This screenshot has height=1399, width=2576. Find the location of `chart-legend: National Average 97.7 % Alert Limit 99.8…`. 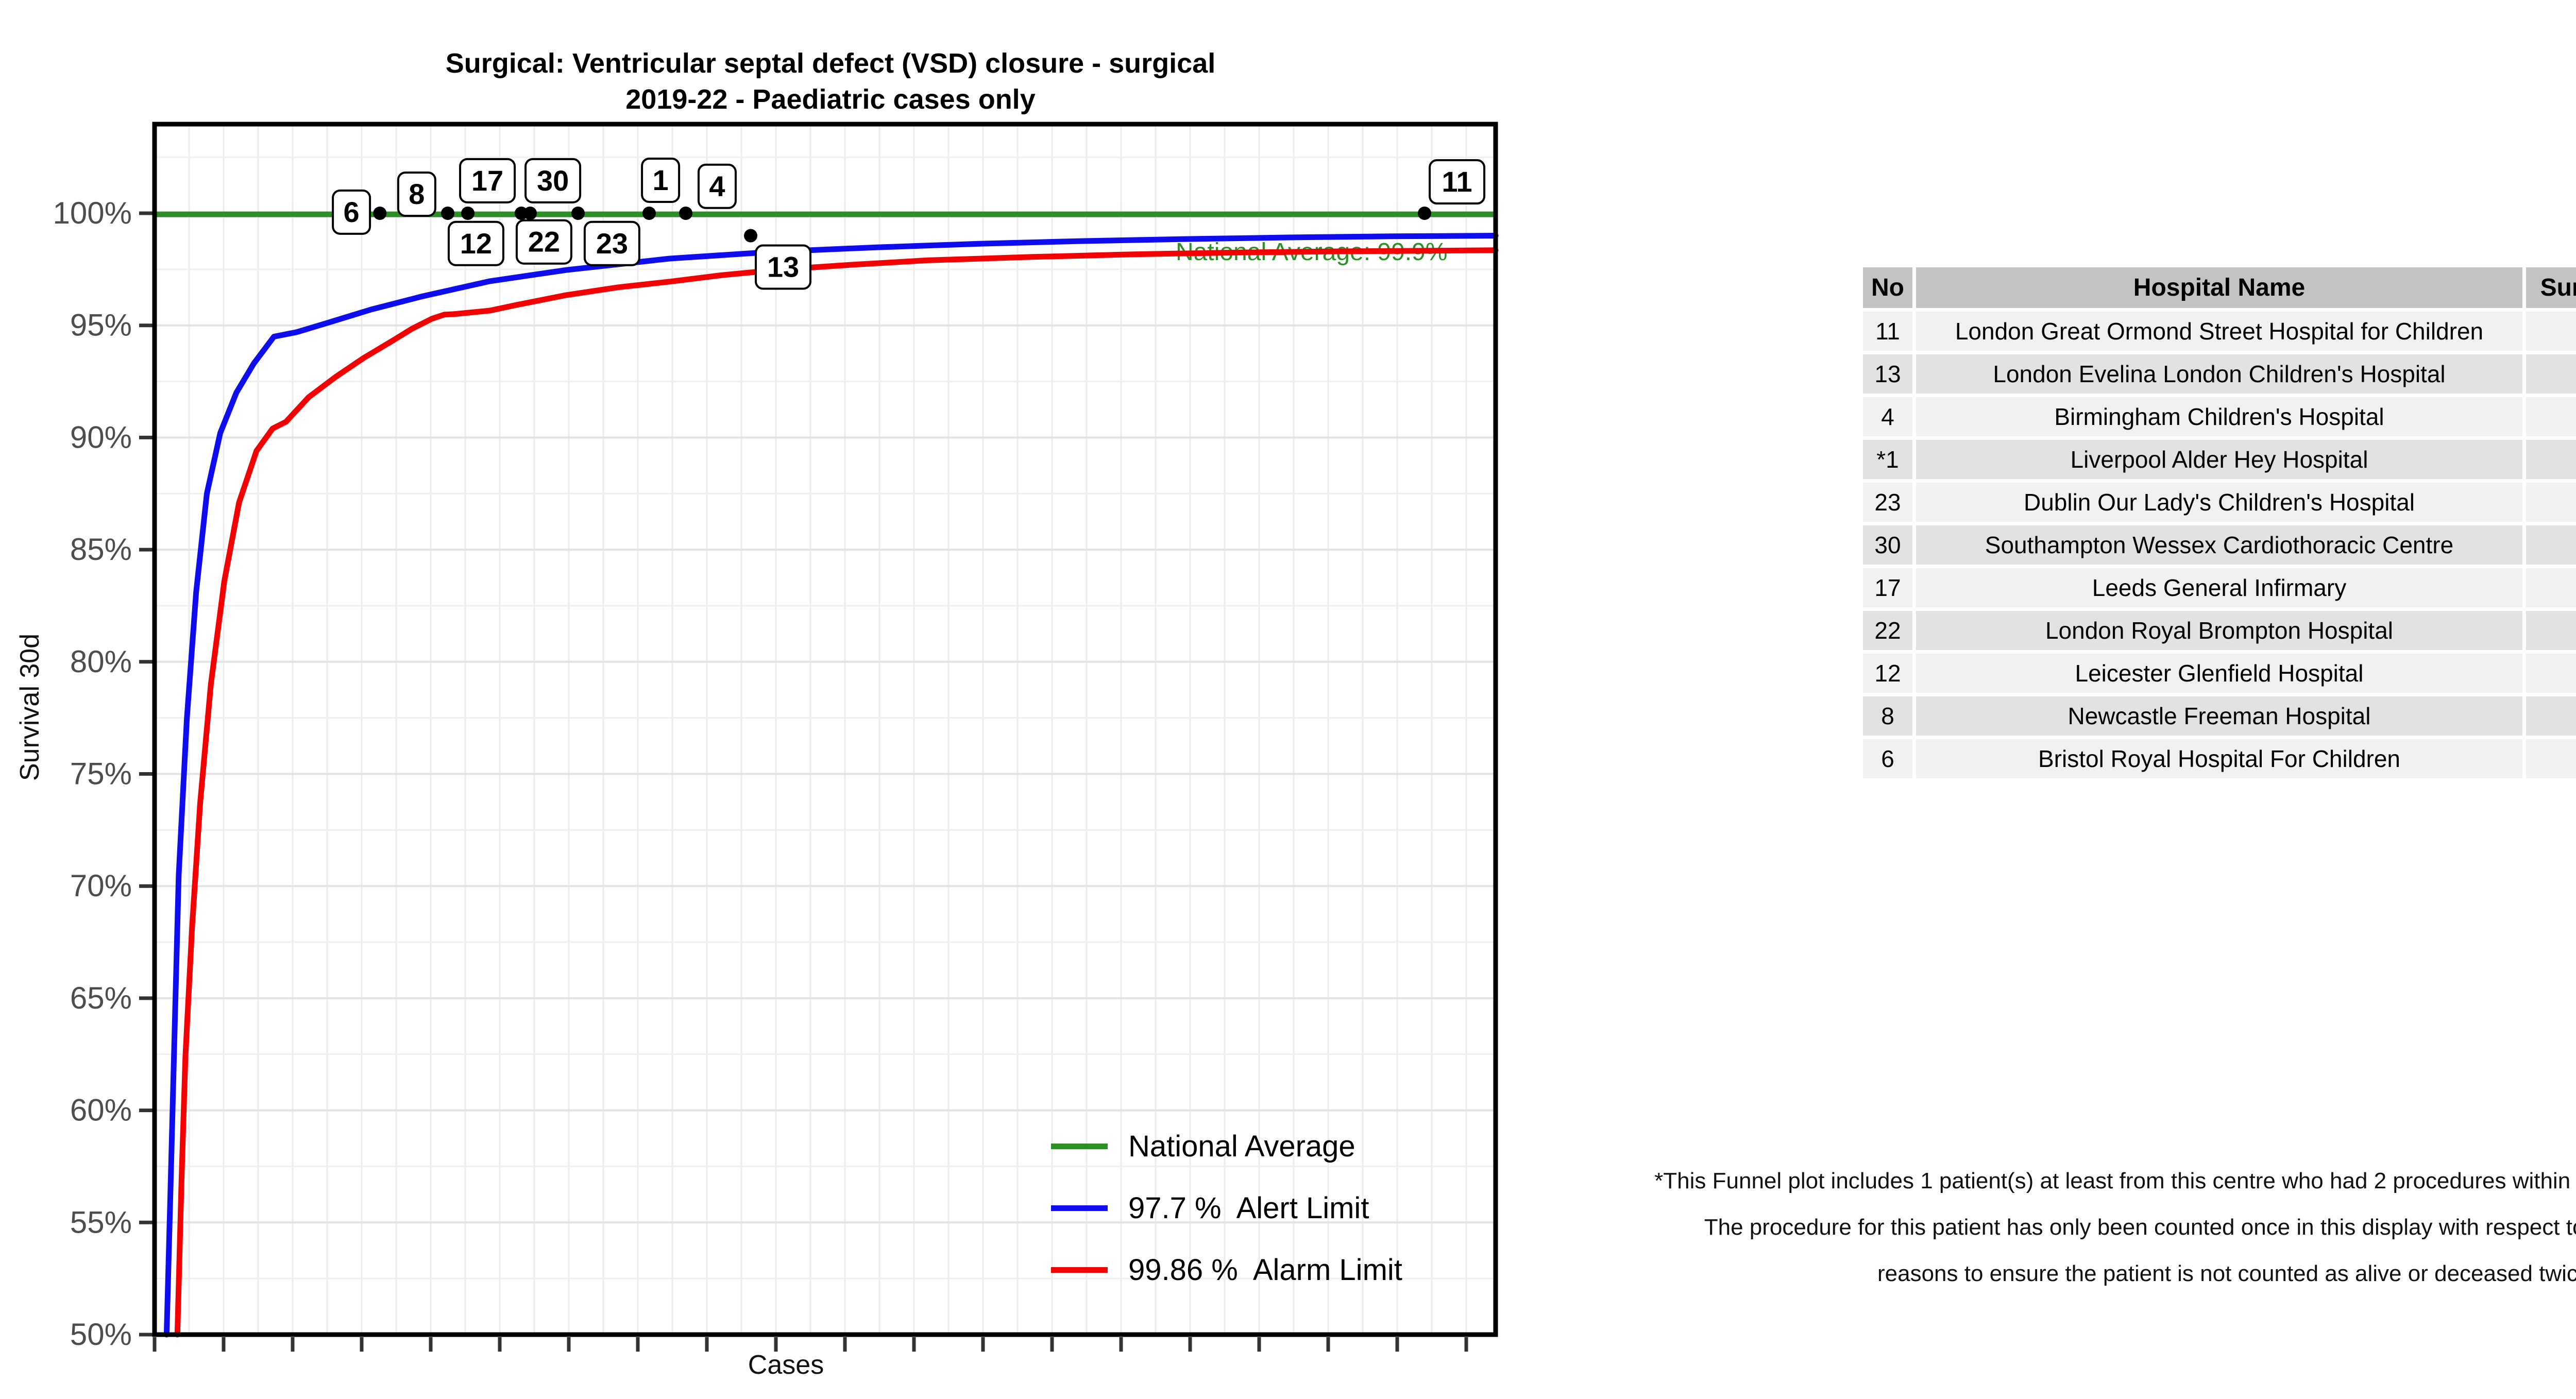

chart-legend: National Average 97.7 % Alert Limit 99.8… is located at coordinates (1226, 1208).